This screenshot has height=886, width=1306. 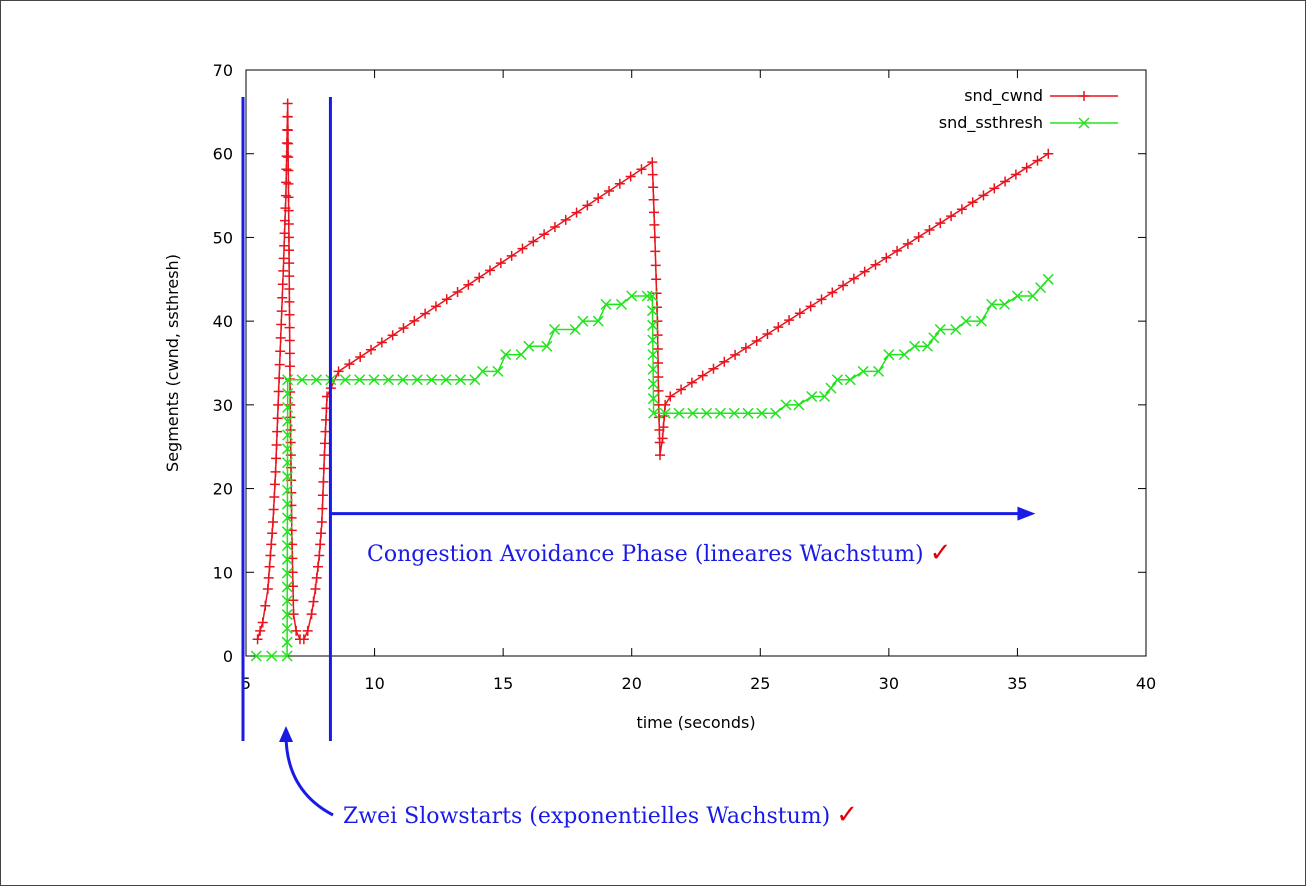 What do you see at coordinates (223, 405) in the screenshot?
I see `y-tick-label: 30` at bounding box center [223, 405].